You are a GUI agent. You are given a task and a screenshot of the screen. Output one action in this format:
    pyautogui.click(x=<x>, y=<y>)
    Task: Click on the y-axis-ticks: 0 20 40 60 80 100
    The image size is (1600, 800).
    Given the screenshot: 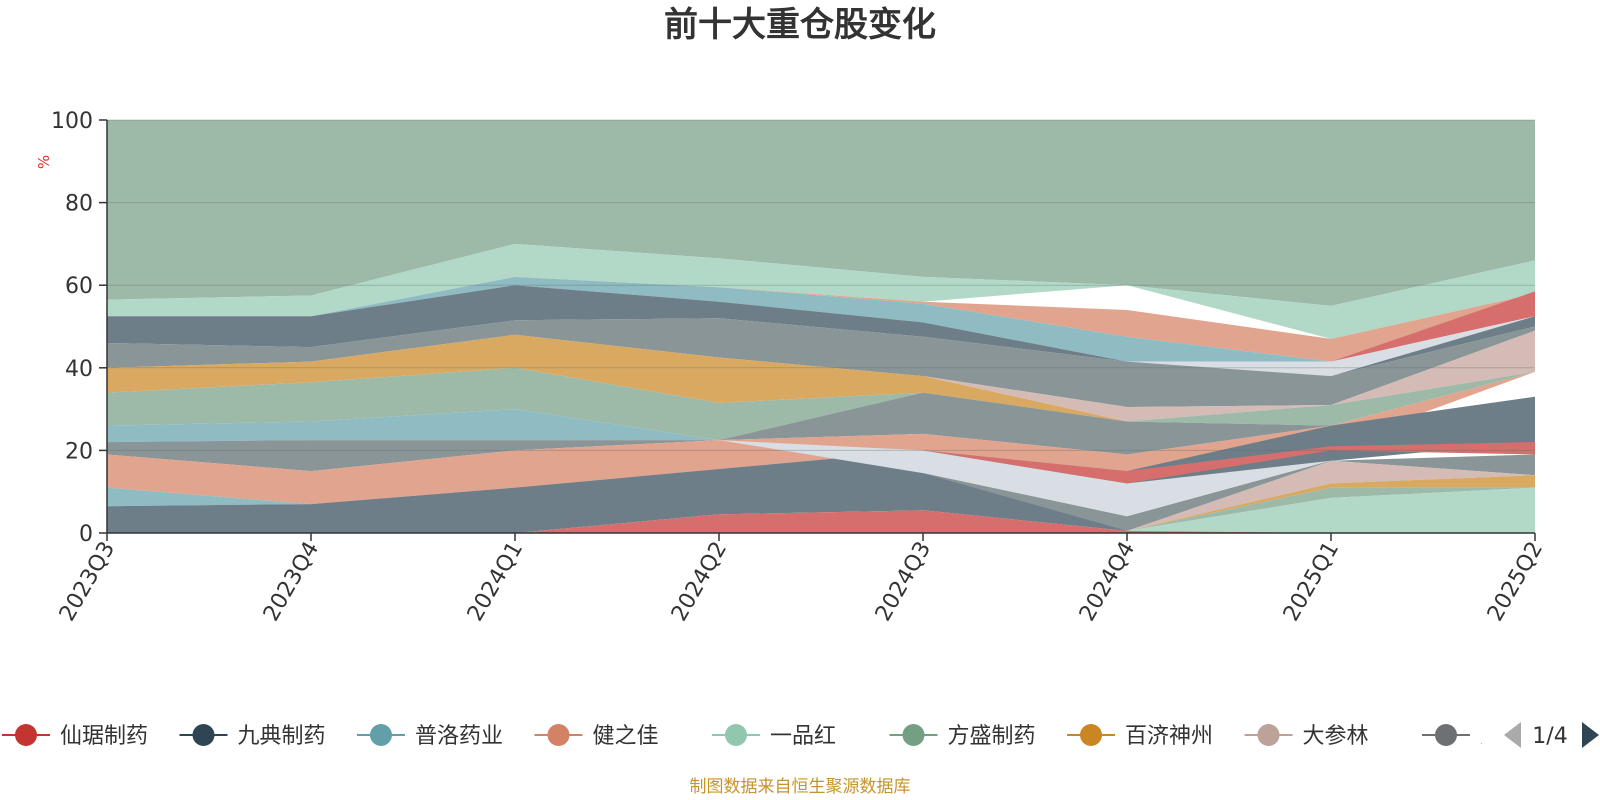 What is the action you would take?
    pyautogui.click(x=79, y=328)
    